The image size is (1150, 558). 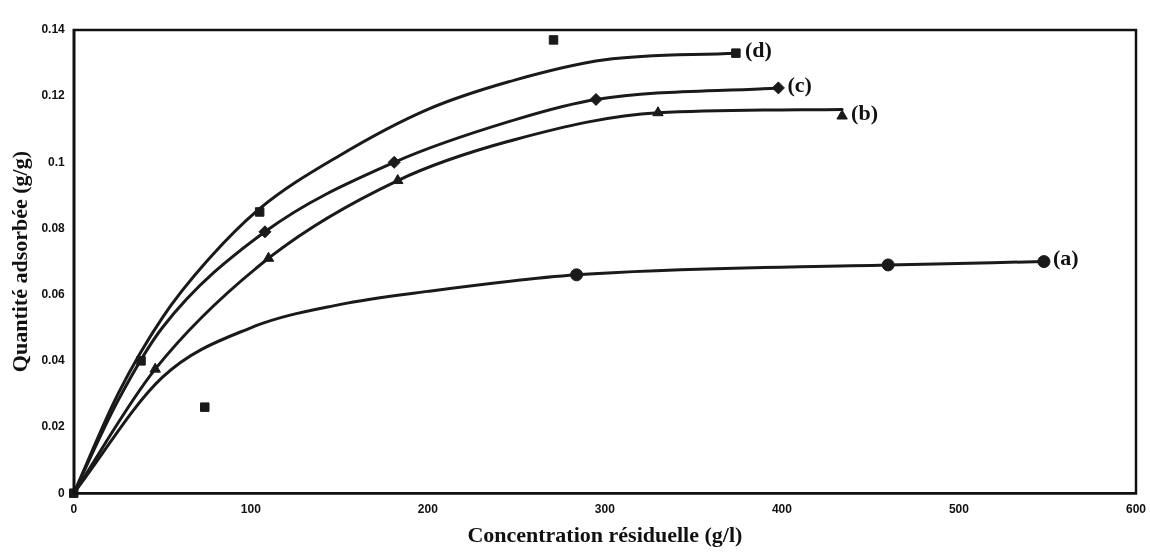 I want to click on series-label: (b), so click(x=864, y=112).